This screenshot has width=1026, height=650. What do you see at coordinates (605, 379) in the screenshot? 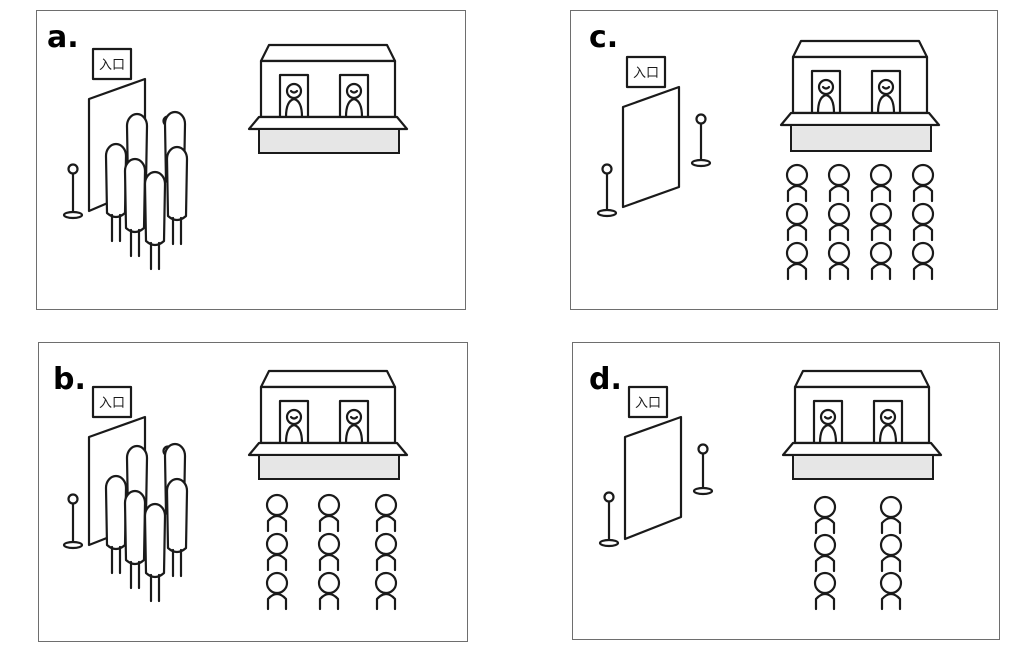
I see `panel-label: d.` at bounding box center [605, 379].